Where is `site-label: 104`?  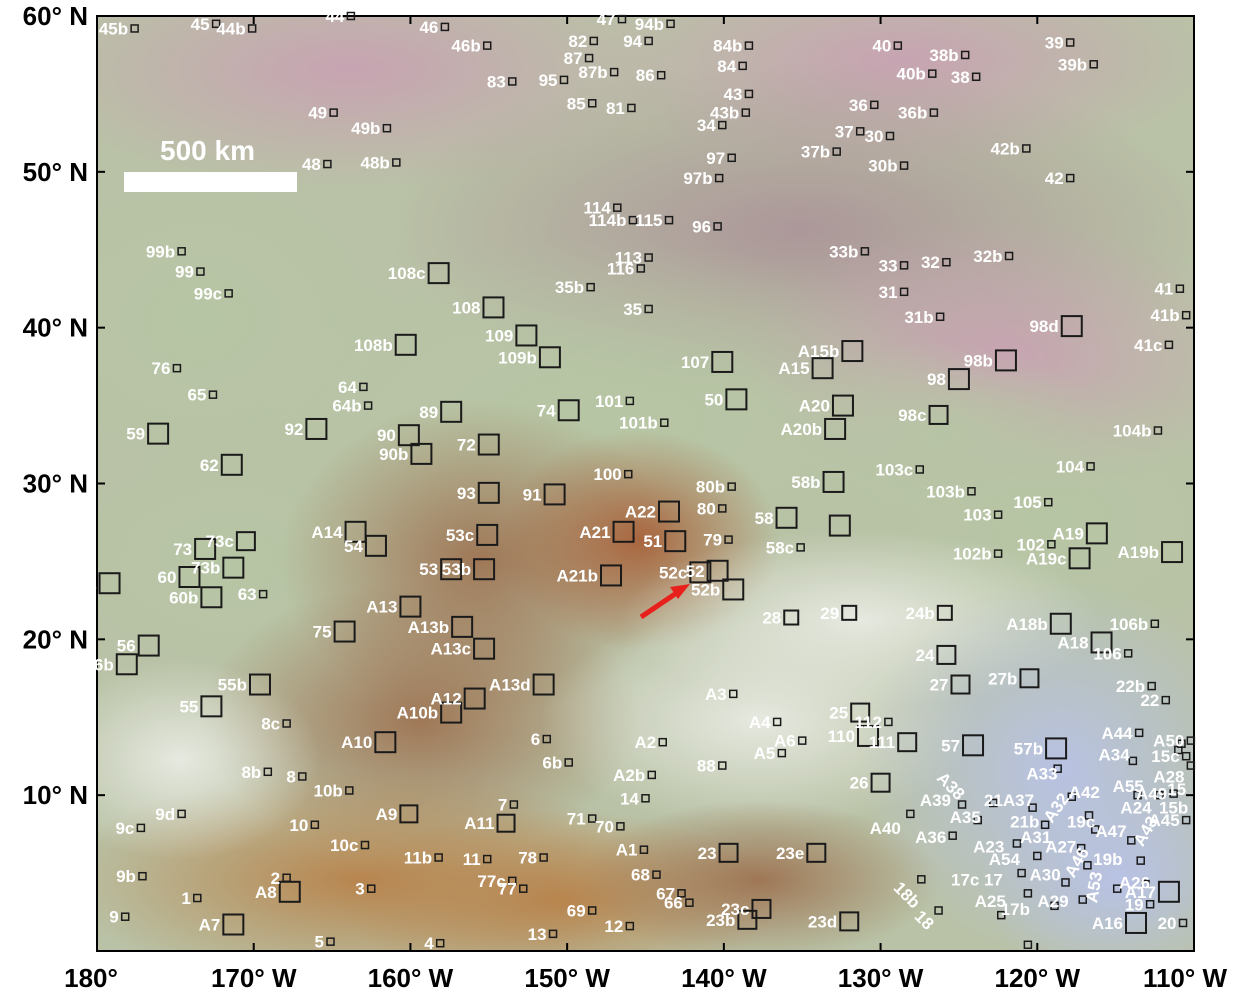 site-label: 104 is located at coordinates (1070, 466).